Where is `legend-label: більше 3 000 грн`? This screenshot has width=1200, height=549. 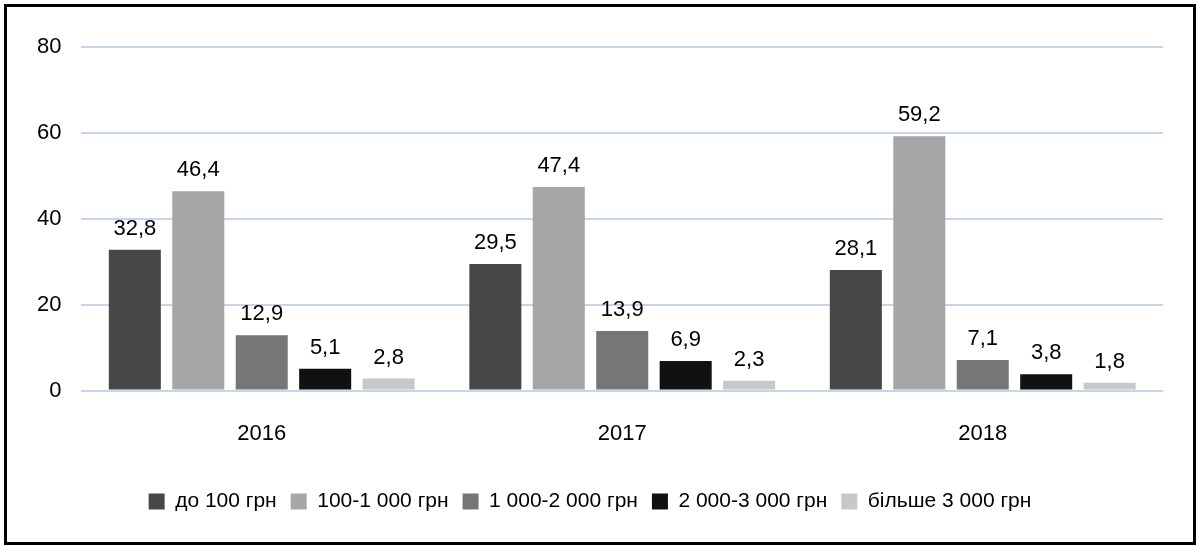
legend-label: більше 3 000 грн is located at coordinates (949, 500).